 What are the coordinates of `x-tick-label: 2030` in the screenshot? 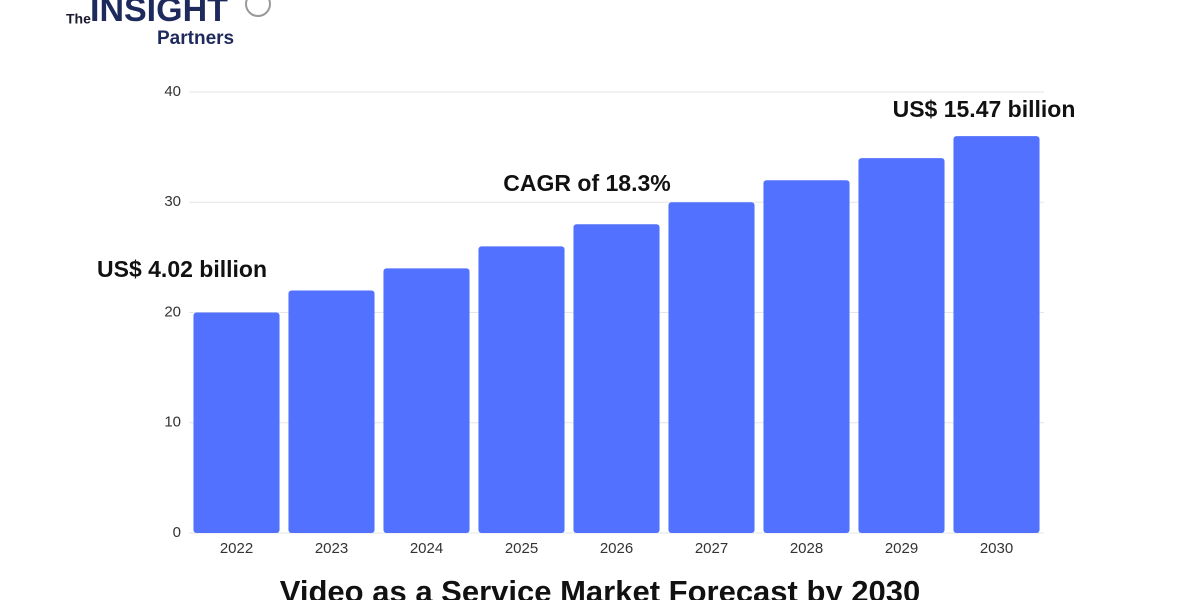 It's located at (996, 548).